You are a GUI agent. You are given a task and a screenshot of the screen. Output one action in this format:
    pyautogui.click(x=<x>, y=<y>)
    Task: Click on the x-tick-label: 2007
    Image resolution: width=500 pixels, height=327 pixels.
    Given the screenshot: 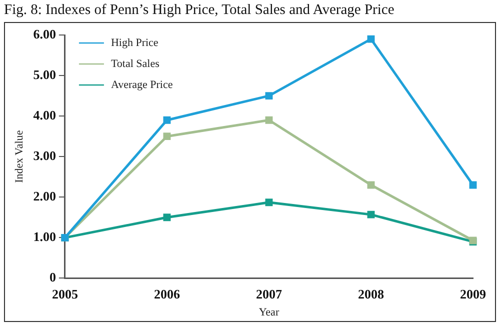 What is the action you would take?
    pyautogui.click(x=269, y=294)
    